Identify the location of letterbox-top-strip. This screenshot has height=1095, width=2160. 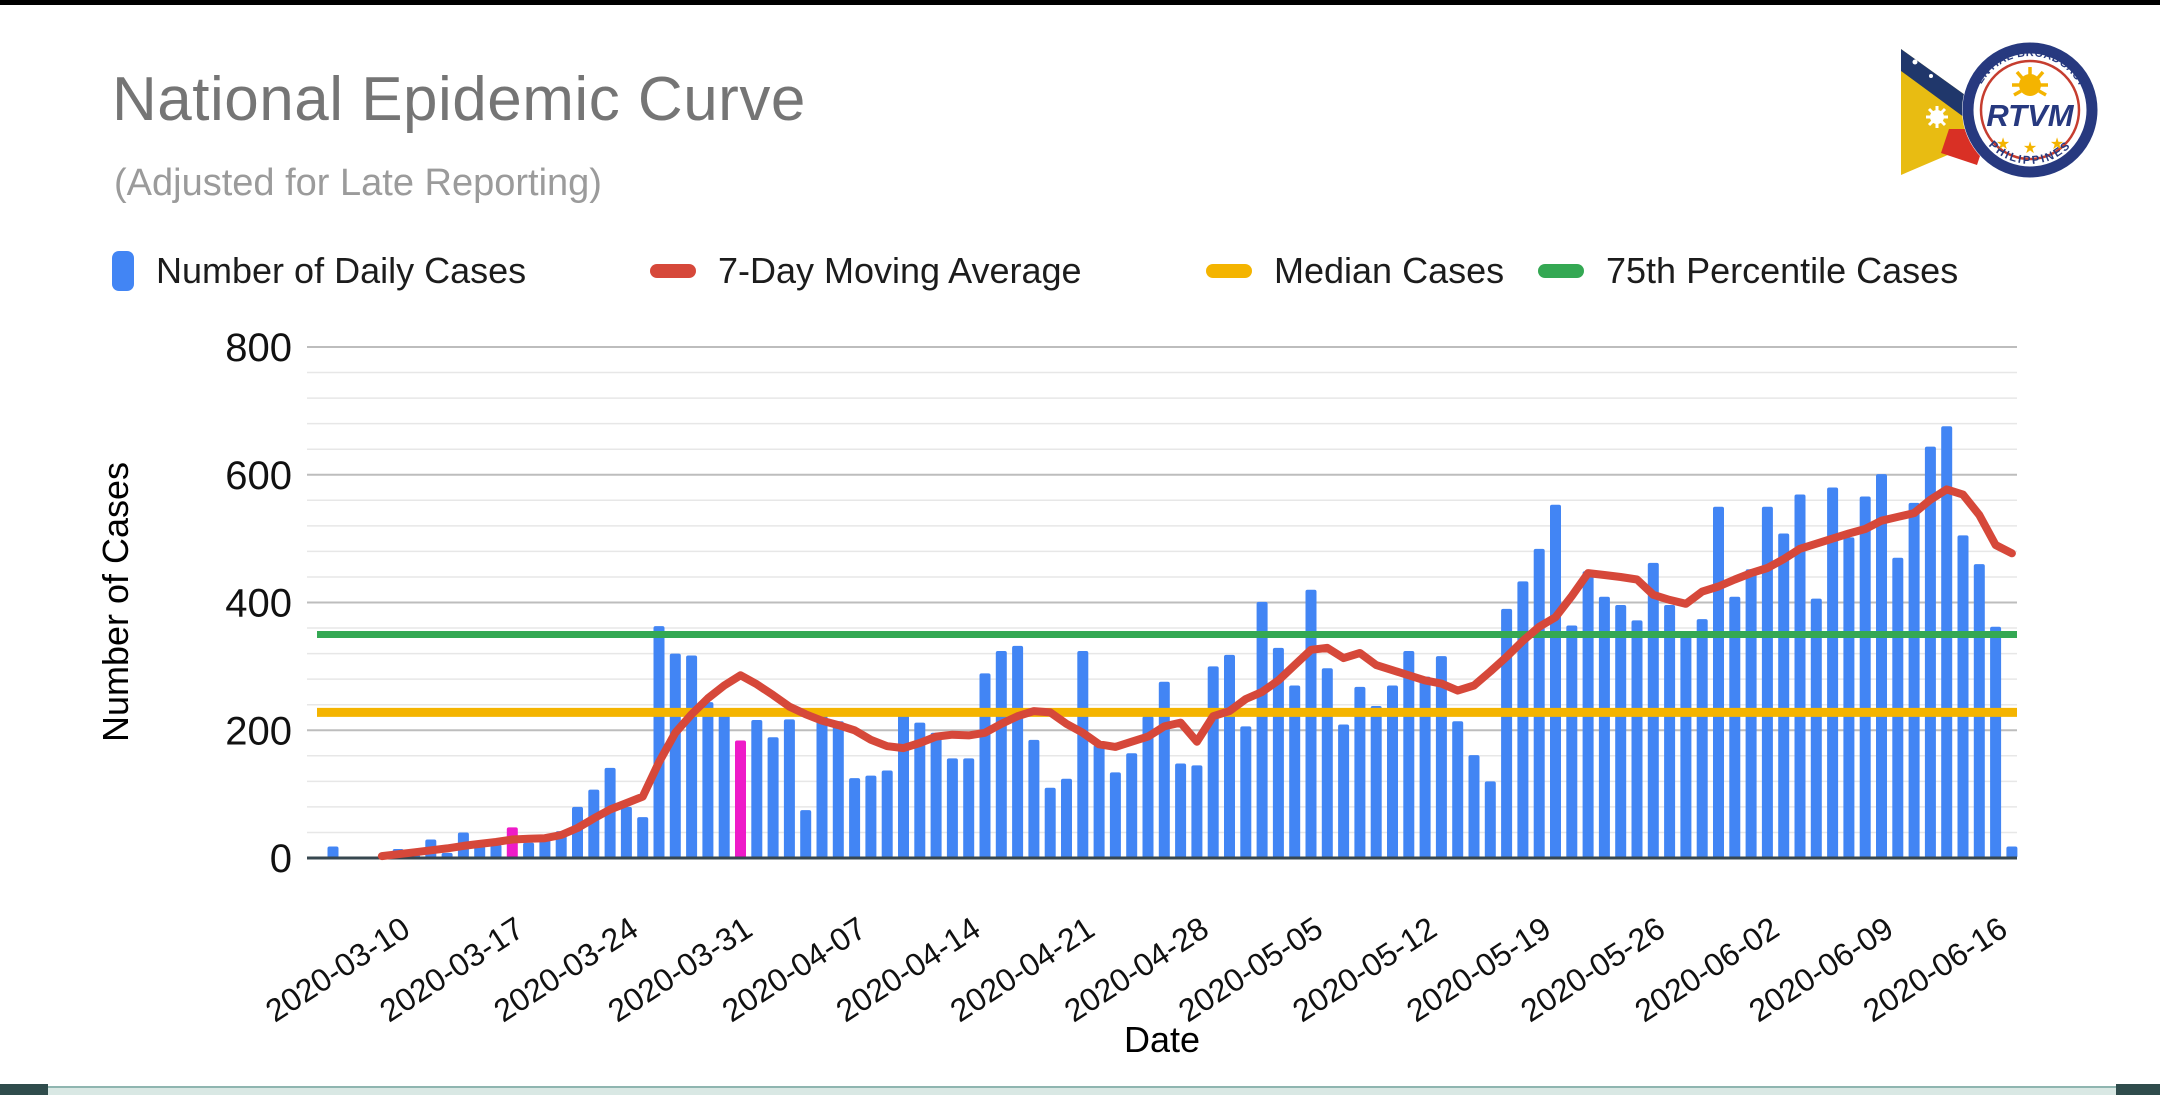
(1080, 2).